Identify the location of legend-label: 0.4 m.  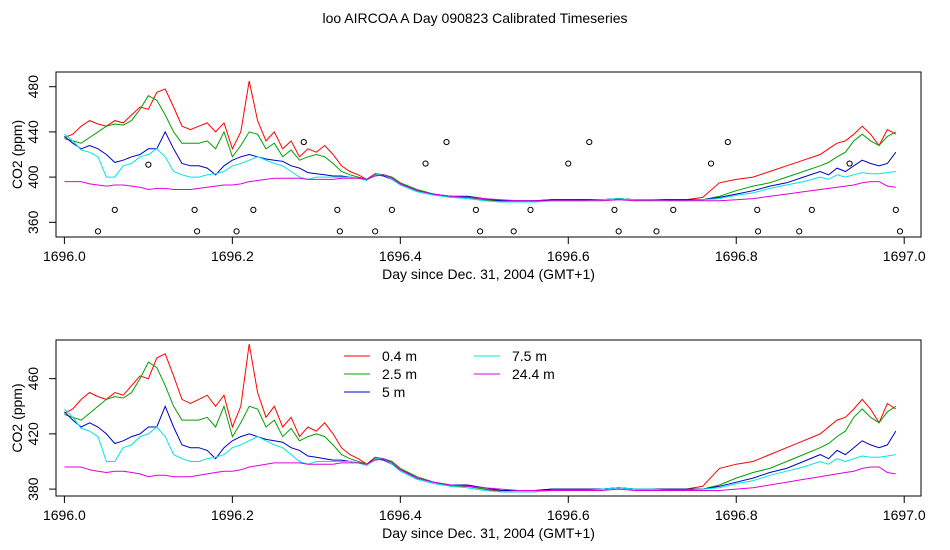
(399, 356).